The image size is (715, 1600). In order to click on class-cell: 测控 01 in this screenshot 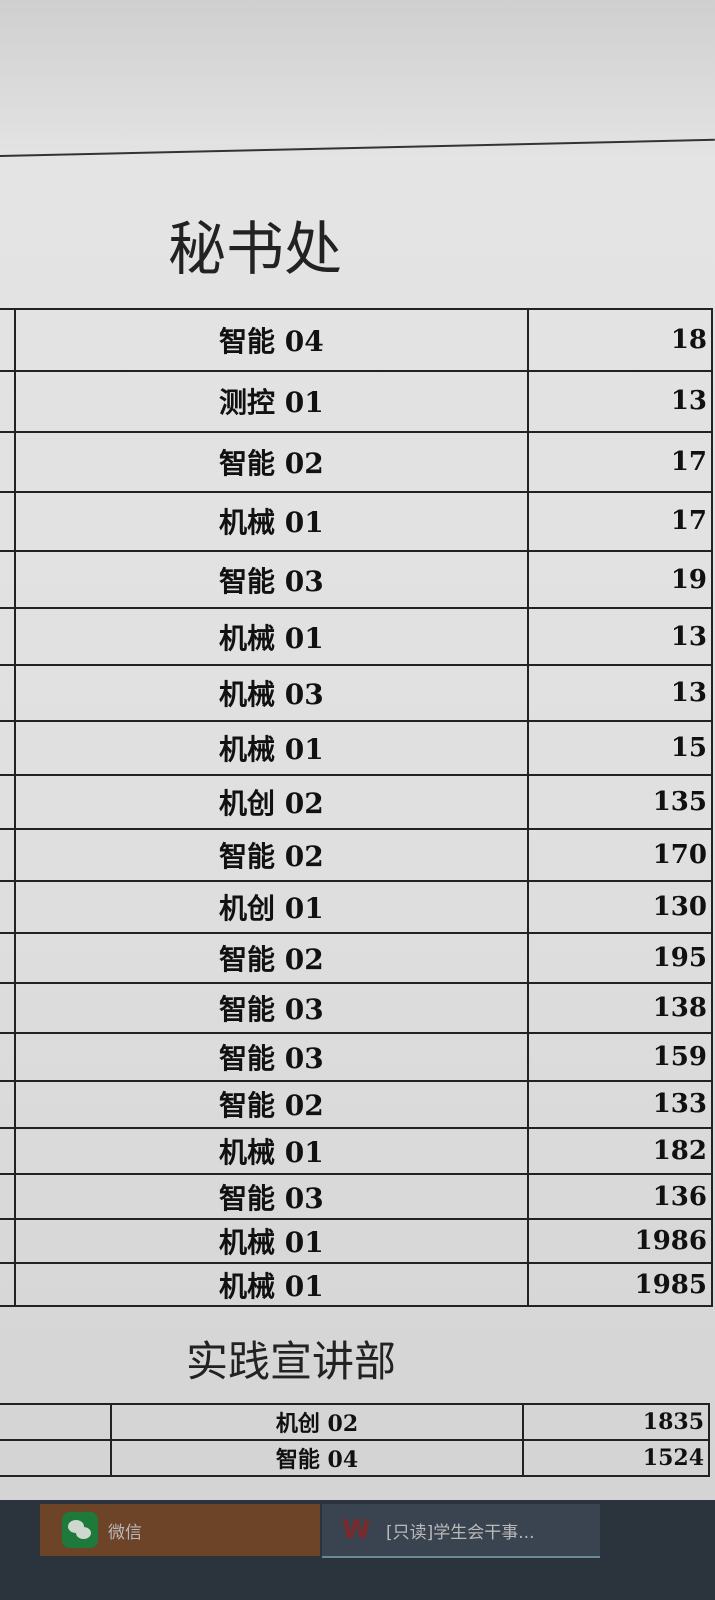, I will do `click(271, 401)`.